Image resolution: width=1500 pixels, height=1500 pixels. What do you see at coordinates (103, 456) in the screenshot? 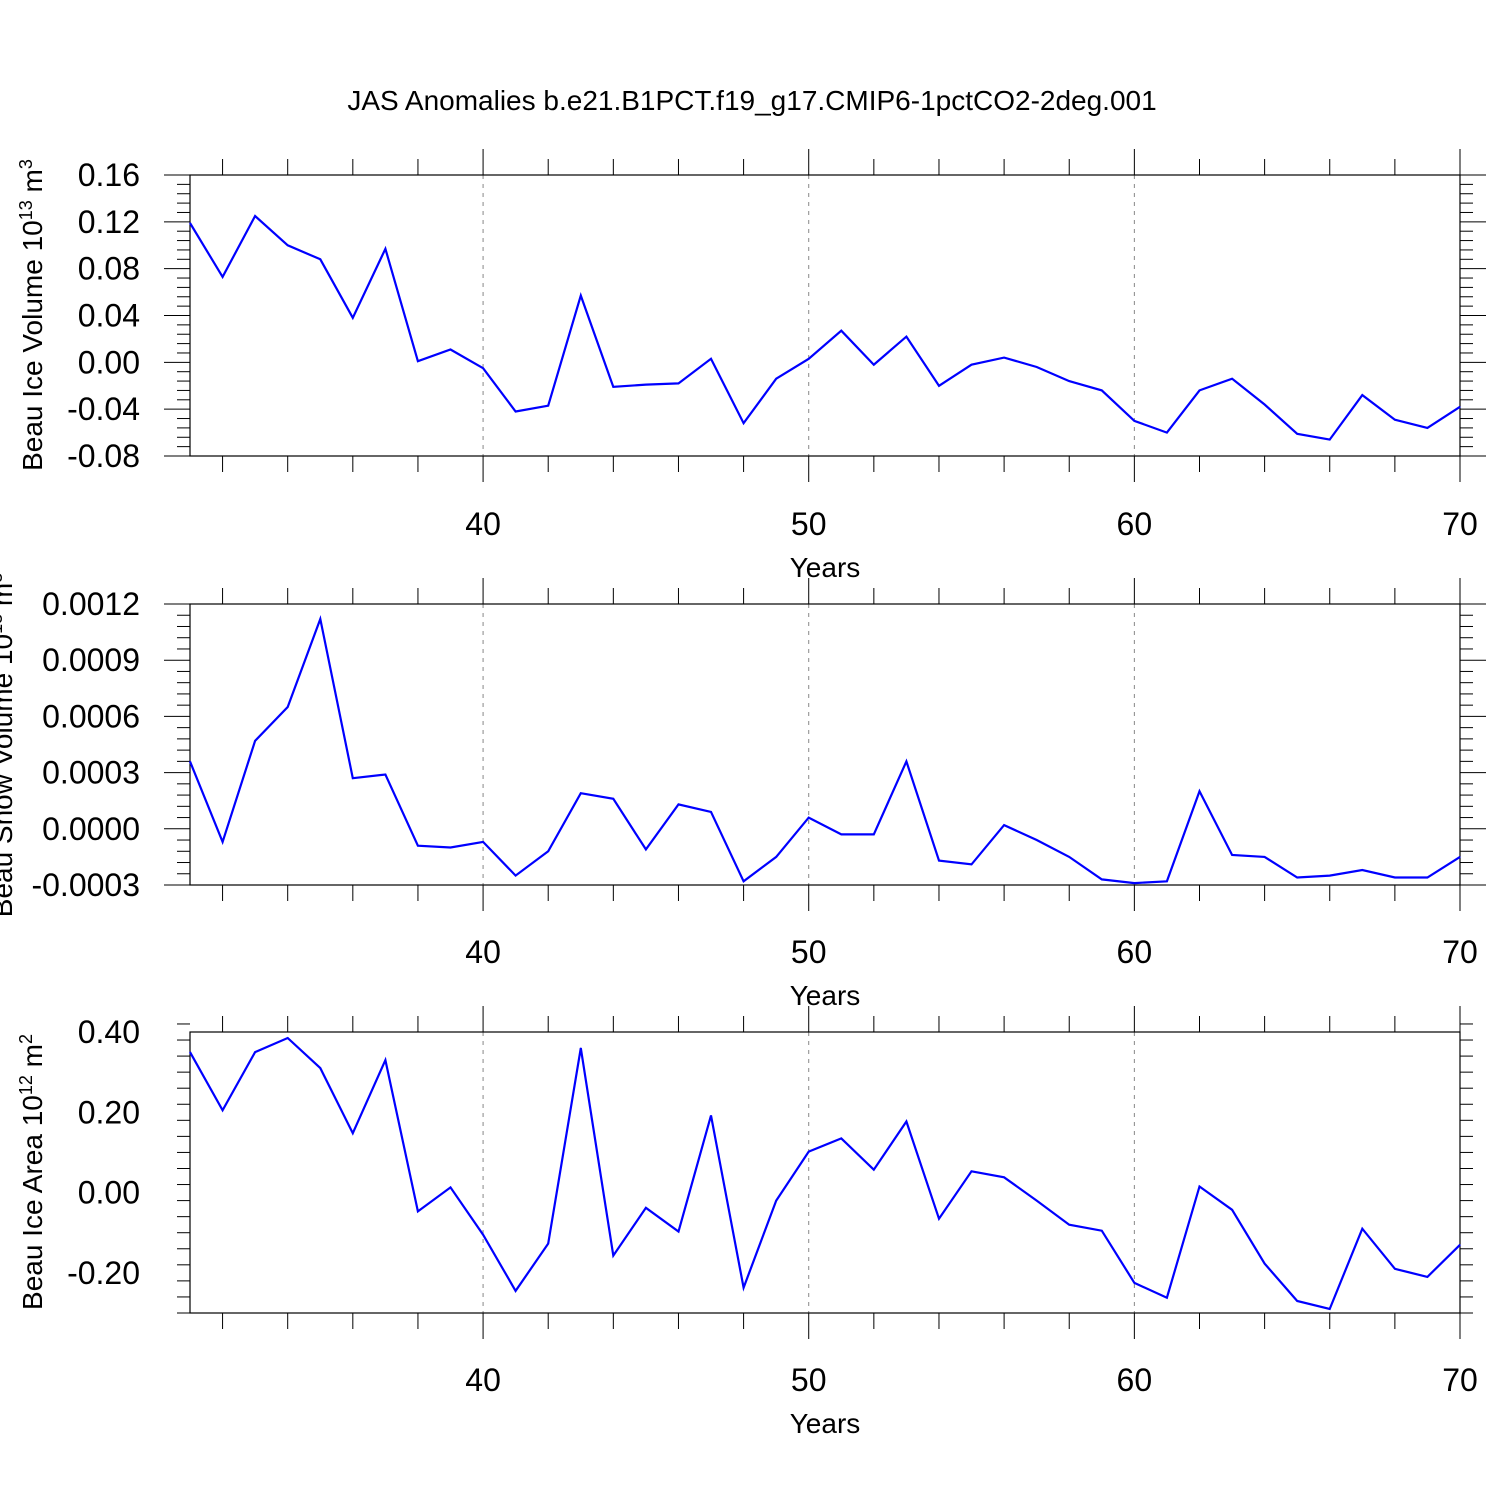
I see `y-tick-label: -0.08` at bounding box center [103, 456].